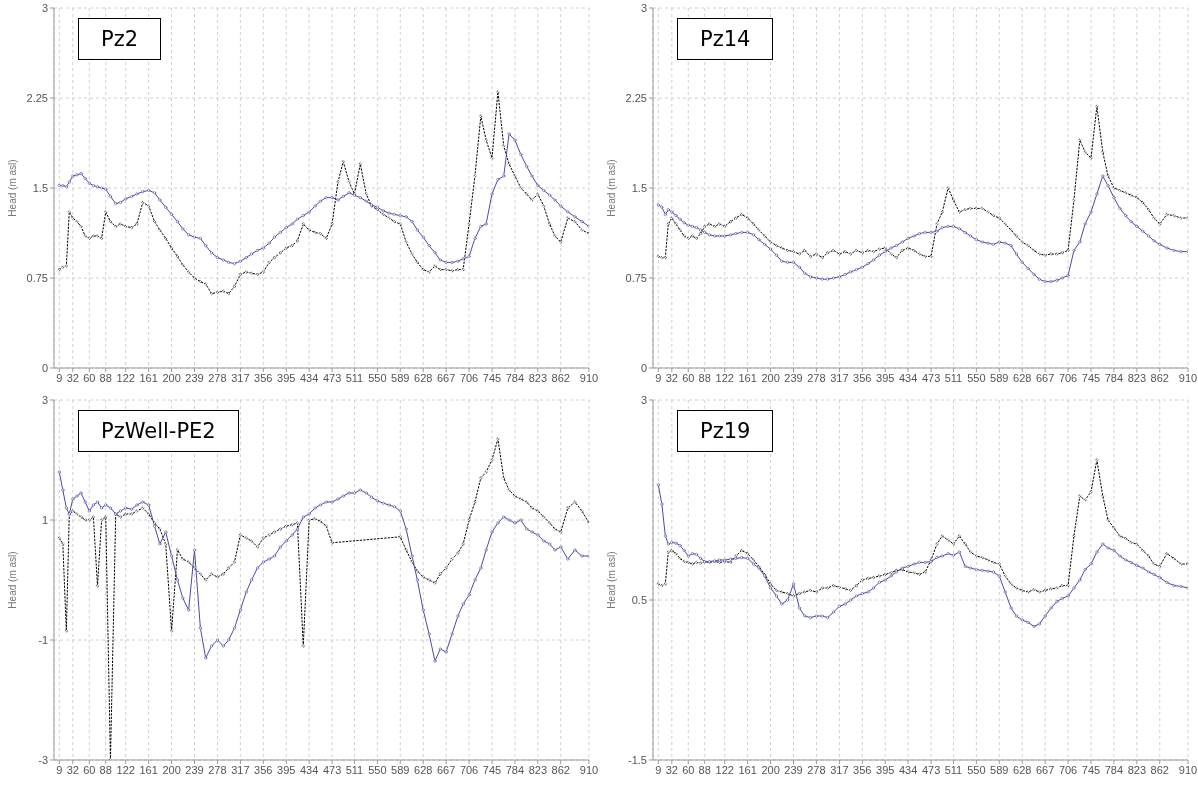 The image size is (1198, 785). What do you see at coordinates (158, 431) in the screenshot?
I see `text: PzWell-PE2` at bounding box center [158, 431].